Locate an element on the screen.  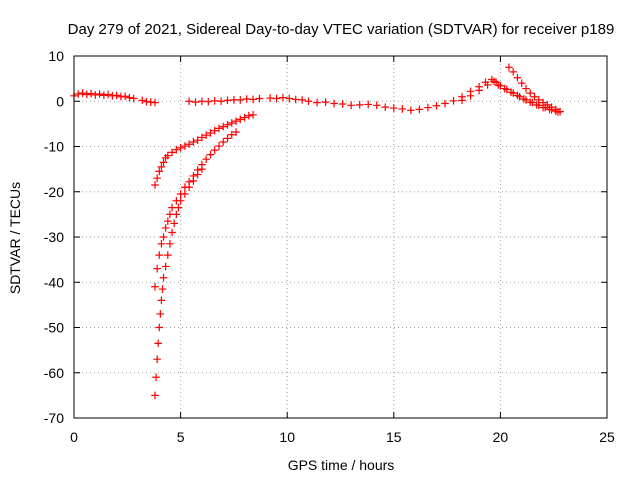
x-tick-label: 0 is located at coordinates (74, 437).